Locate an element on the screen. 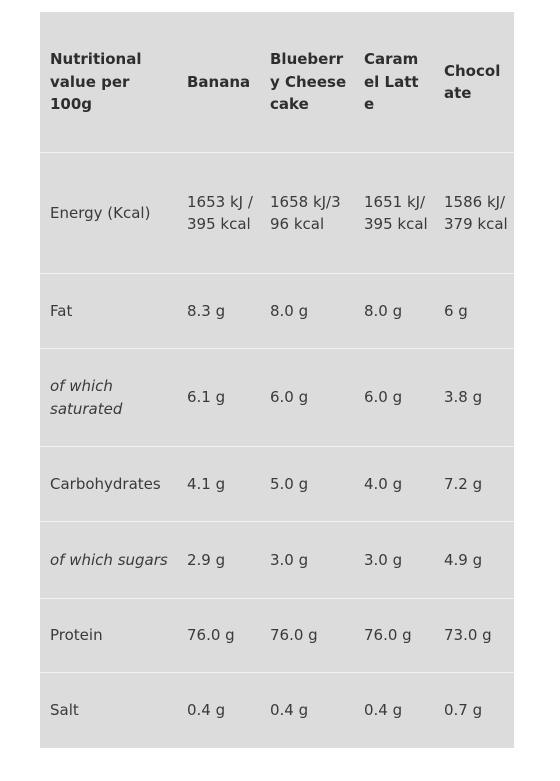 This screenshot has width=560, height=781. cell-blueberry: 0.4 g is located at coordinates (289, 710).